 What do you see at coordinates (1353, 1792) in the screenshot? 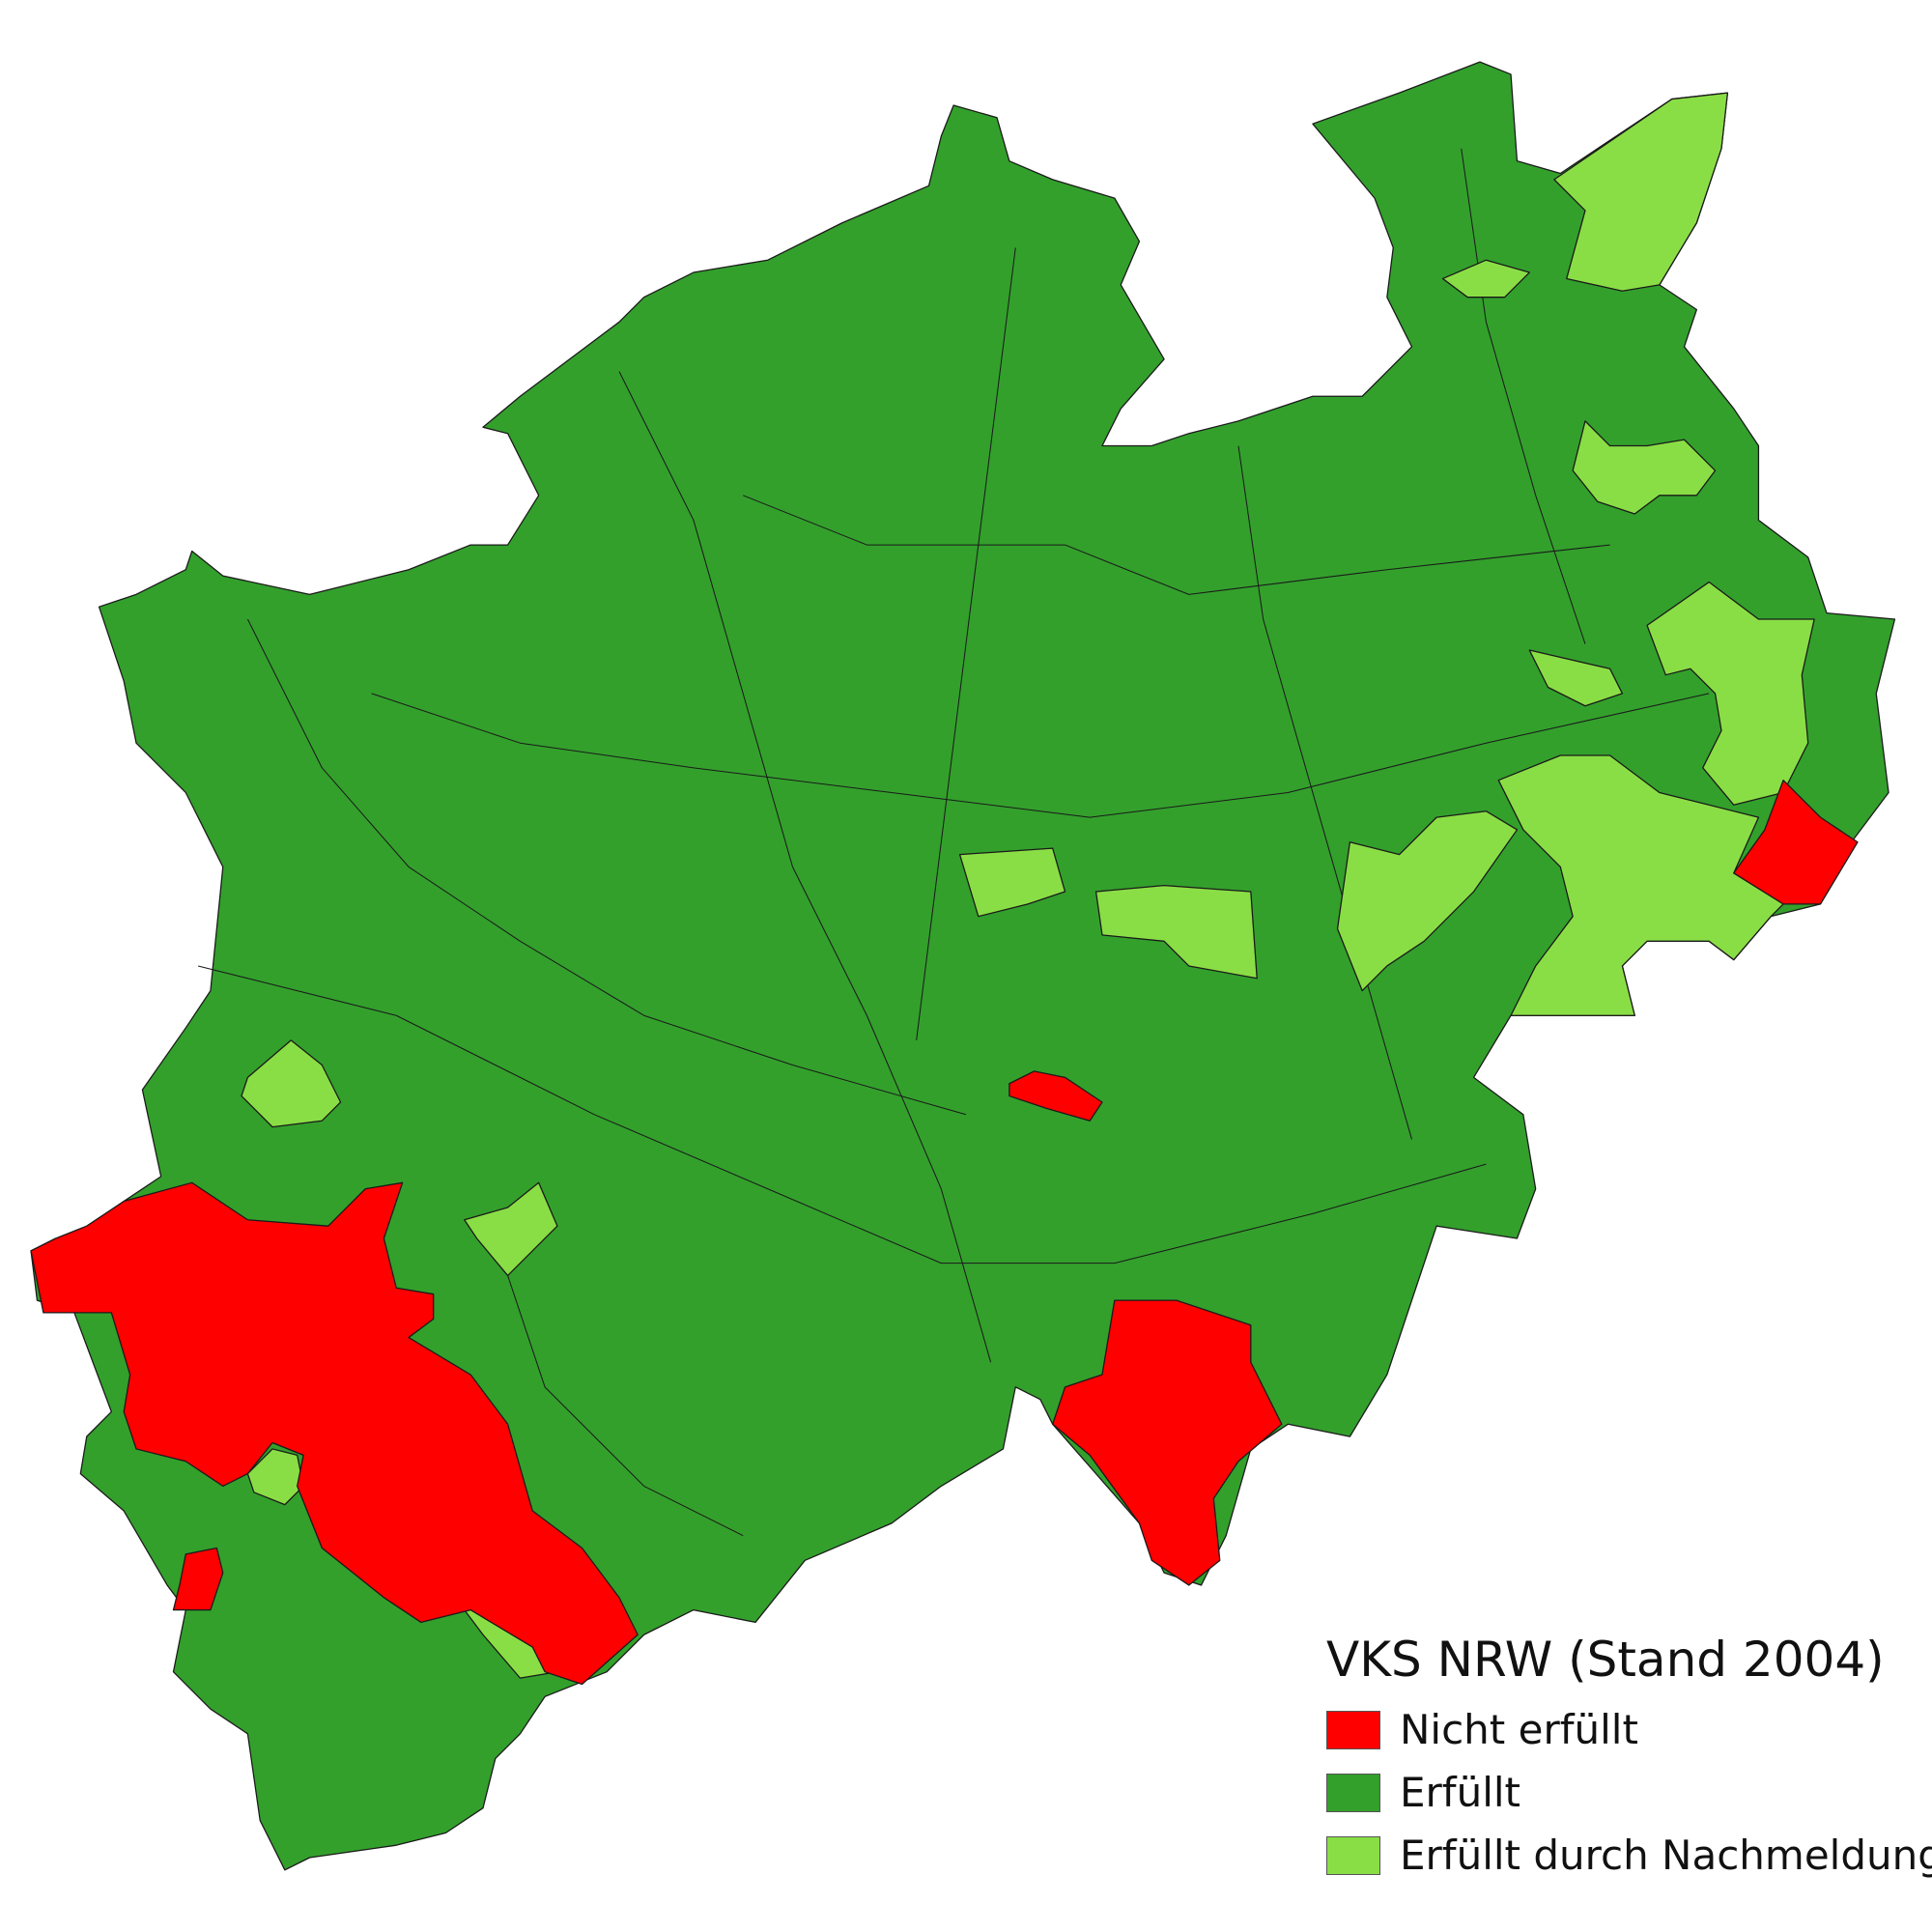
I see `legend-swatch-green` at bounding box center [1353, 1792].